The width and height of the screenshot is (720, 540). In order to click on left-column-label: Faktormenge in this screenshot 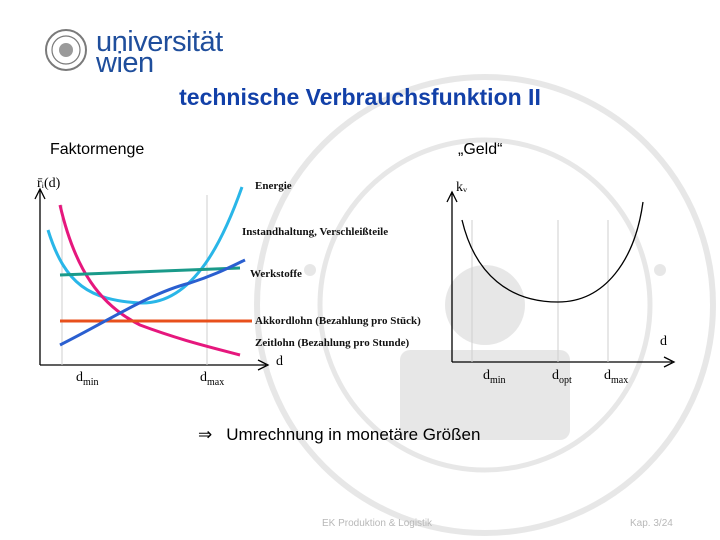, I will do `click(97, 149)`.